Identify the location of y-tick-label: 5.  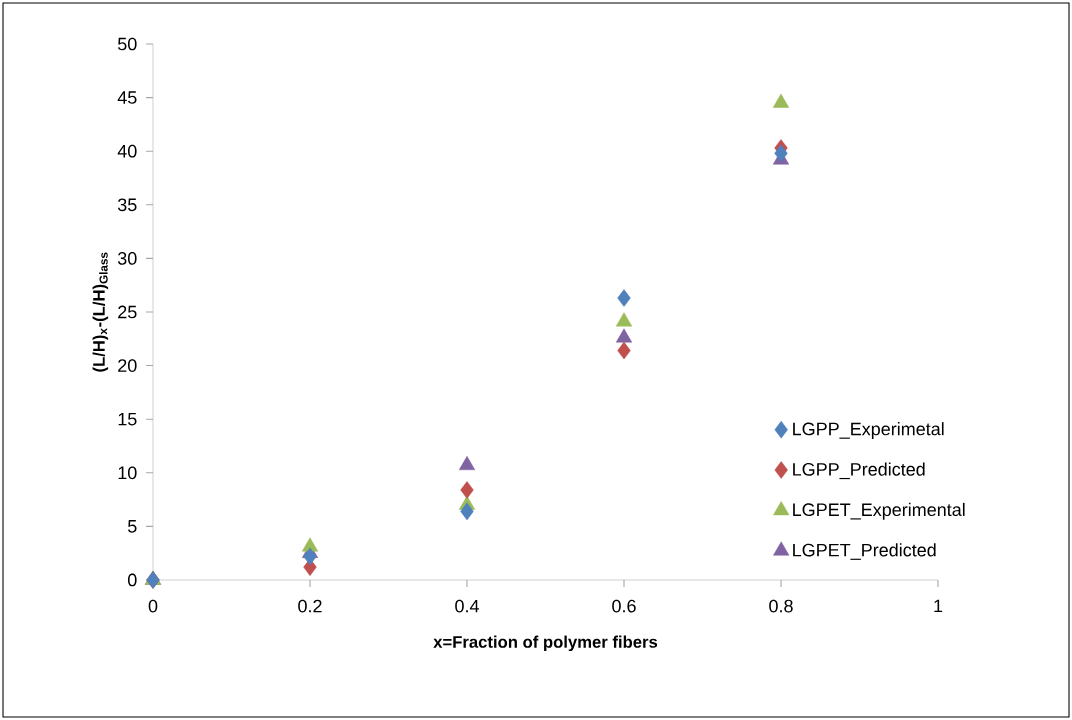
(132, 526).